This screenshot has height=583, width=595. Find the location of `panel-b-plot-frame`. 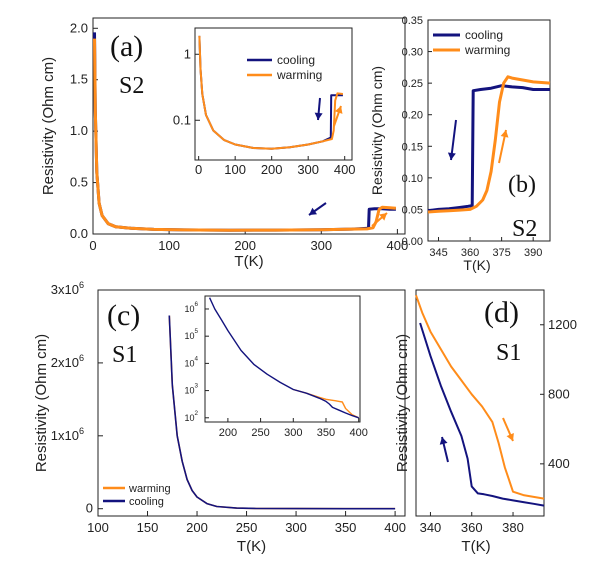

panel-b-plot-frame is located at coordinates (489, 130).